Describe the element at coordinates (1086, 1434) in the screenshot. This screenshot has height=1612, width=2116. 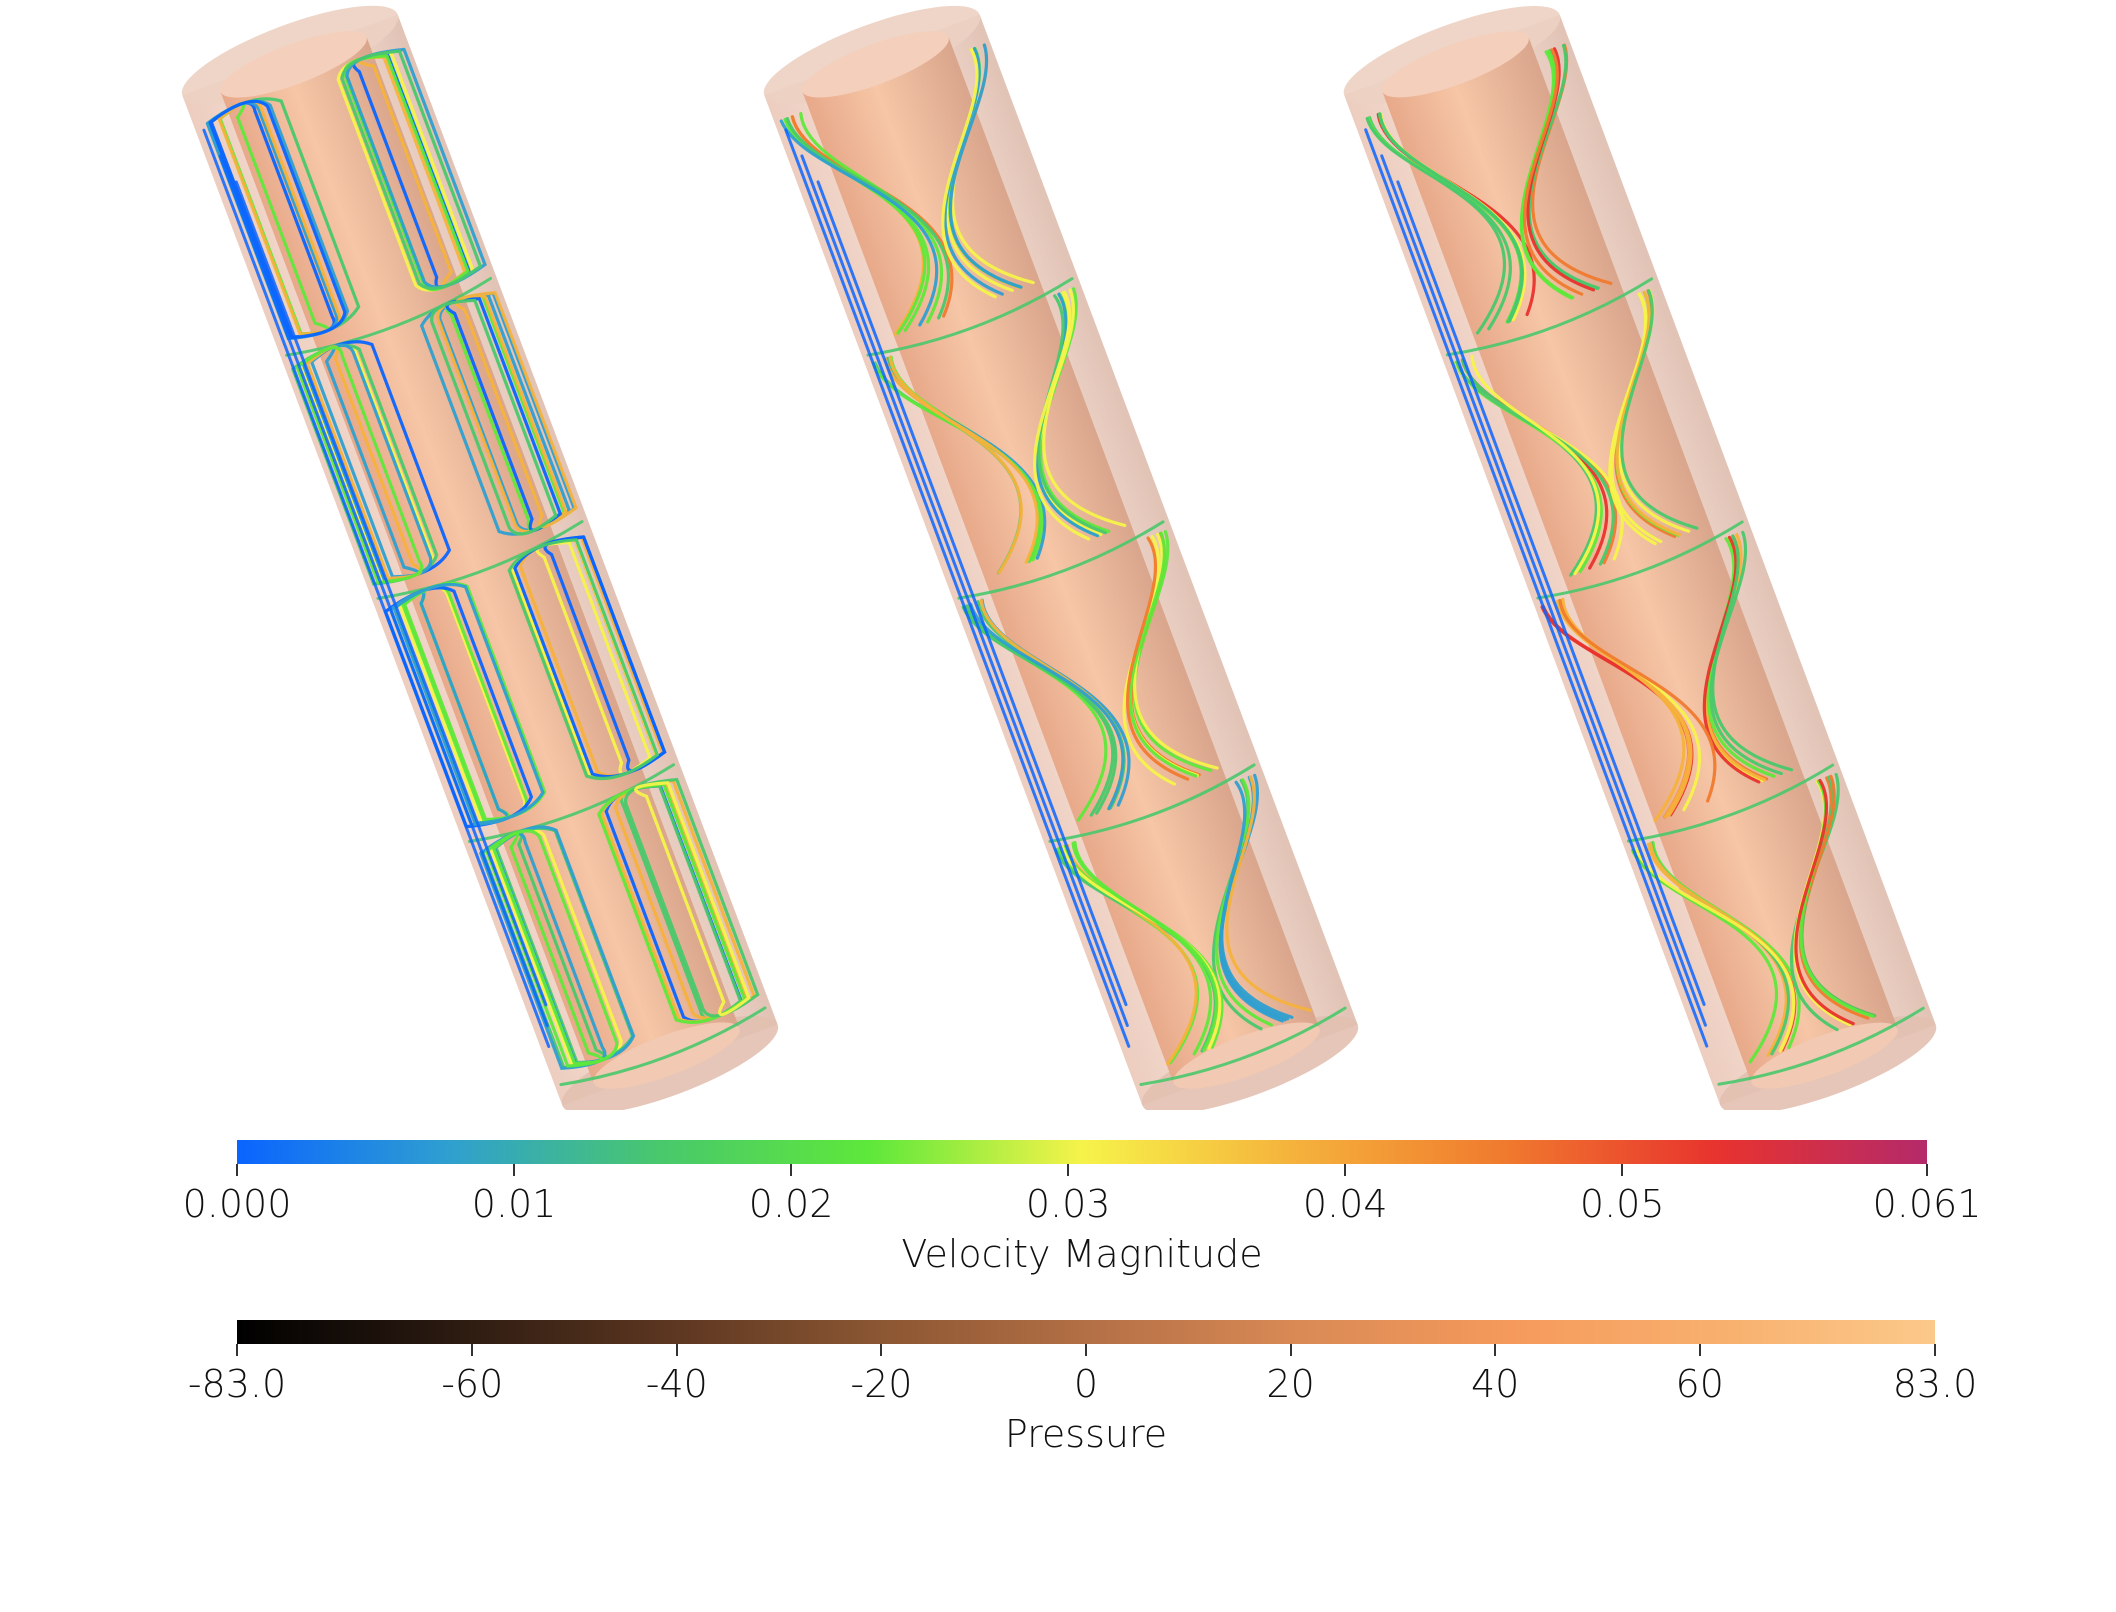
I see `pressure-colorbar-title: Pressure` at that location.